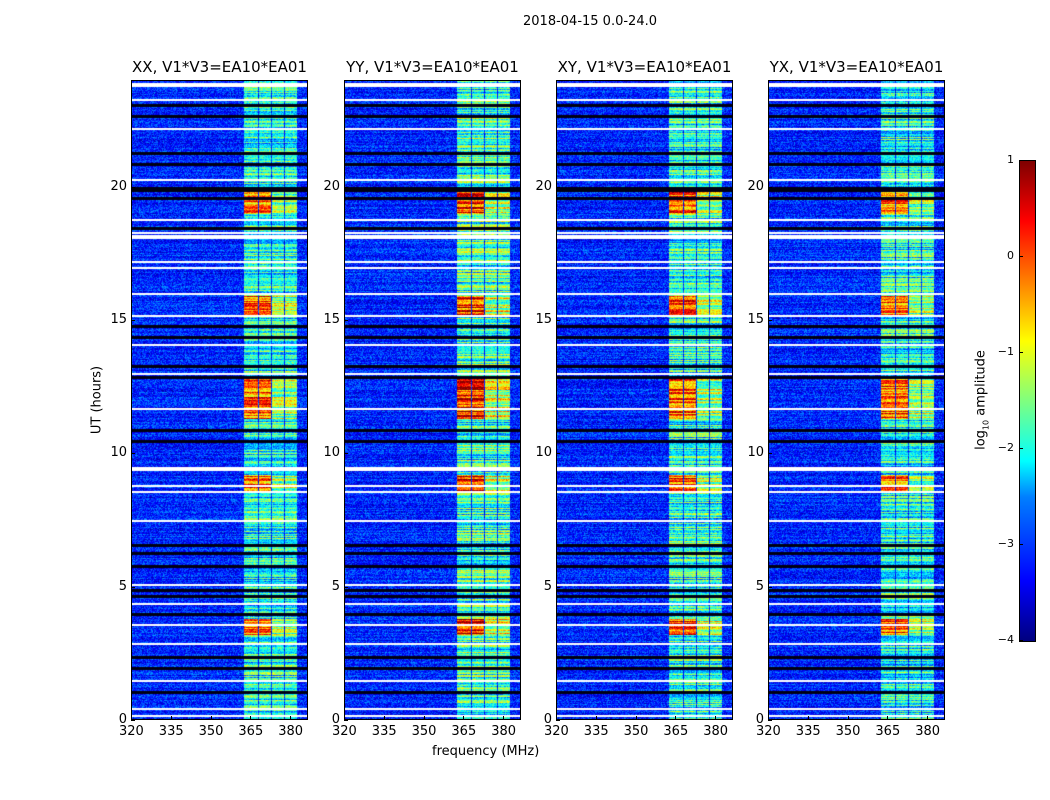 Image resolution: width=1050 pixels, height=800 pixels. Describe the element at coordinates (1005, 543) in the screenshot. I see `colorbar-tick-label: −3` at that location.